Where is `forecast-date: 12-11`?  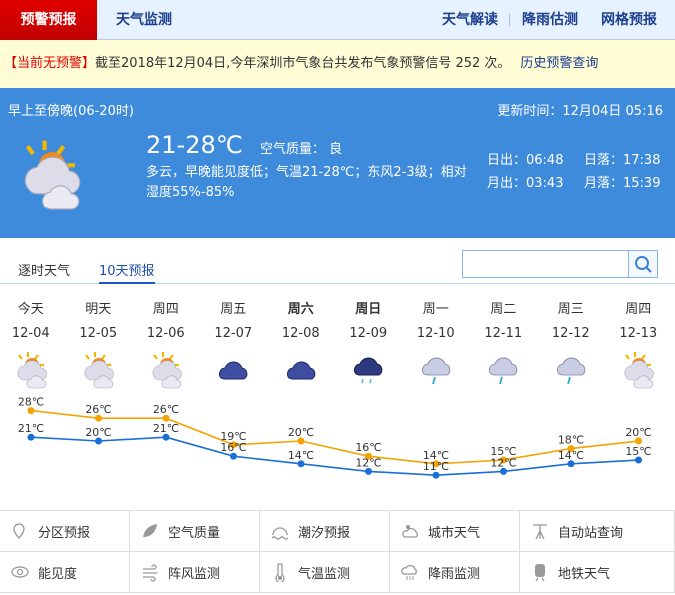 forecast-date: 12-11 is located at coordinates (503, 333).